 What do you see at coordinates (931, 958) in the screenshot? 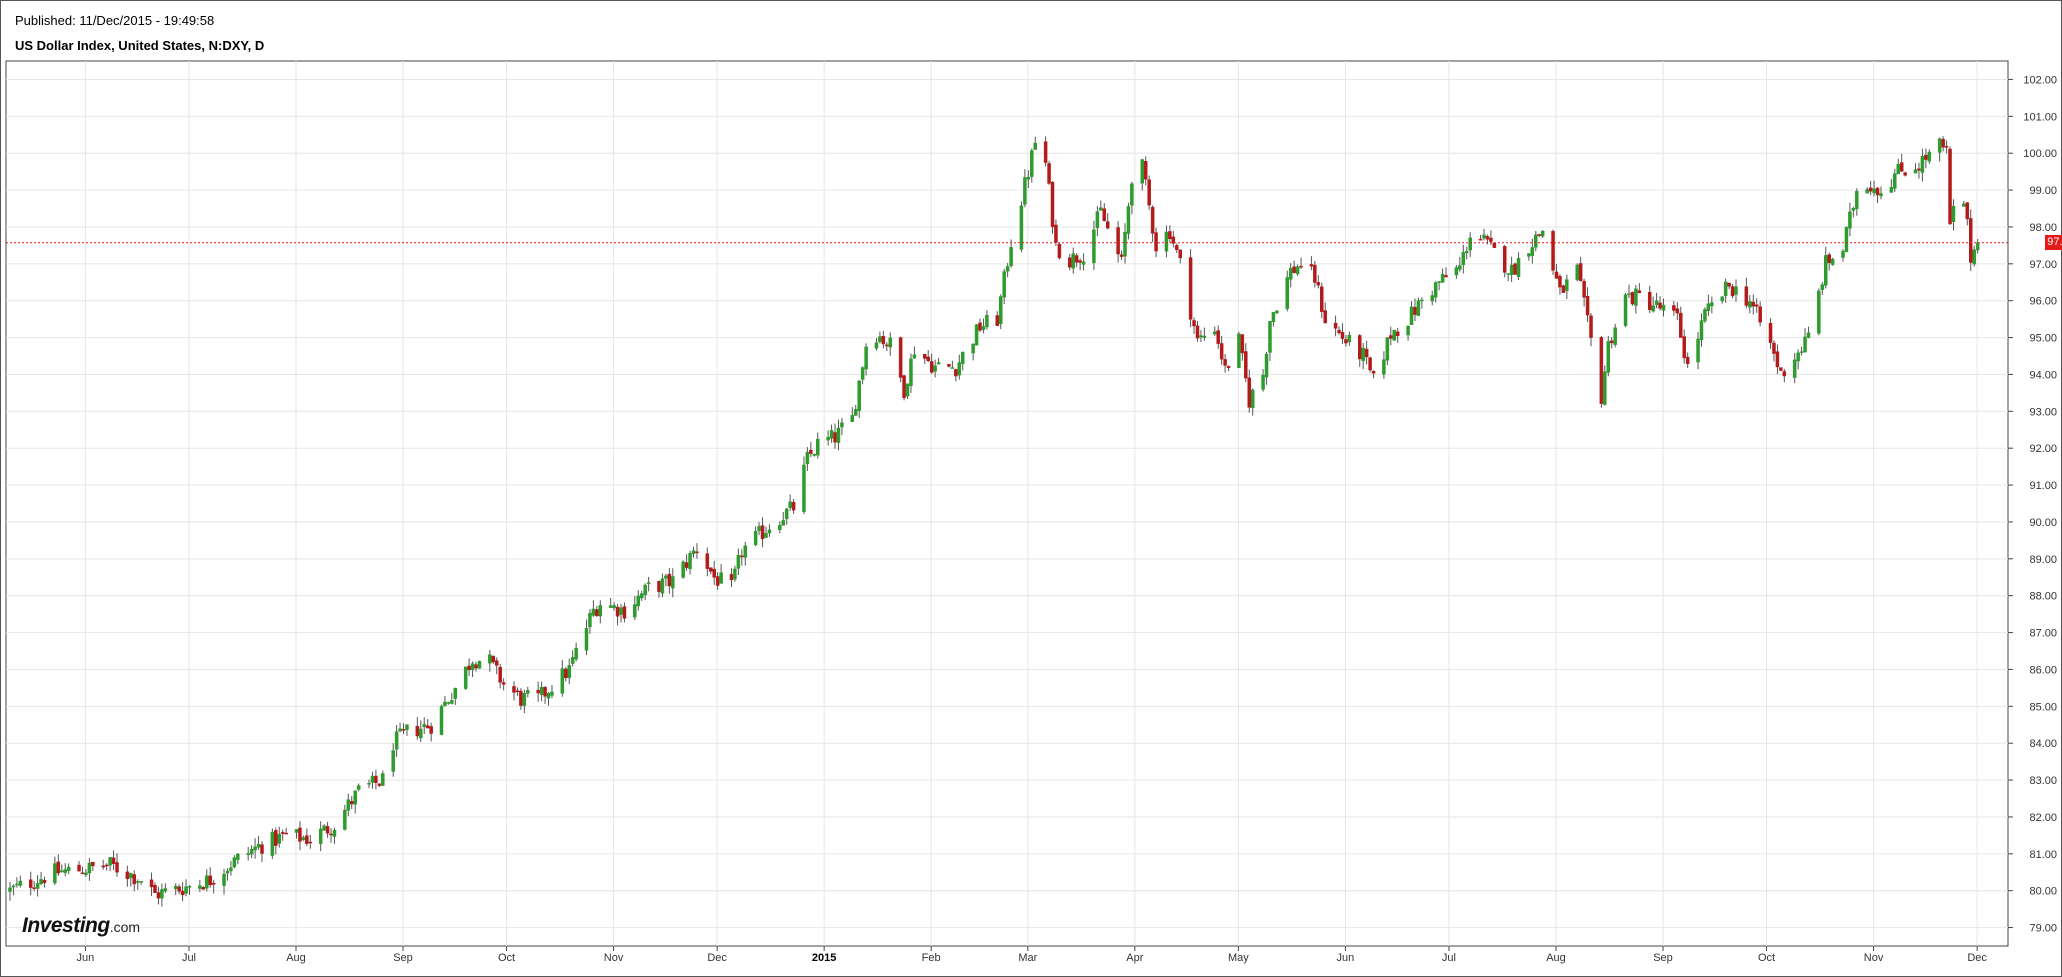
I see `x-tick-label: Feb` at bounding box center [931, 958].